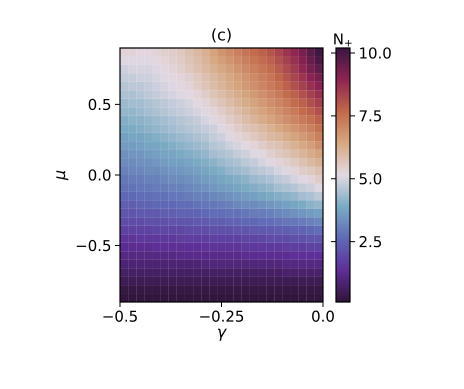  I want to click on y-tick-label: 0.0, so click(99, 175).